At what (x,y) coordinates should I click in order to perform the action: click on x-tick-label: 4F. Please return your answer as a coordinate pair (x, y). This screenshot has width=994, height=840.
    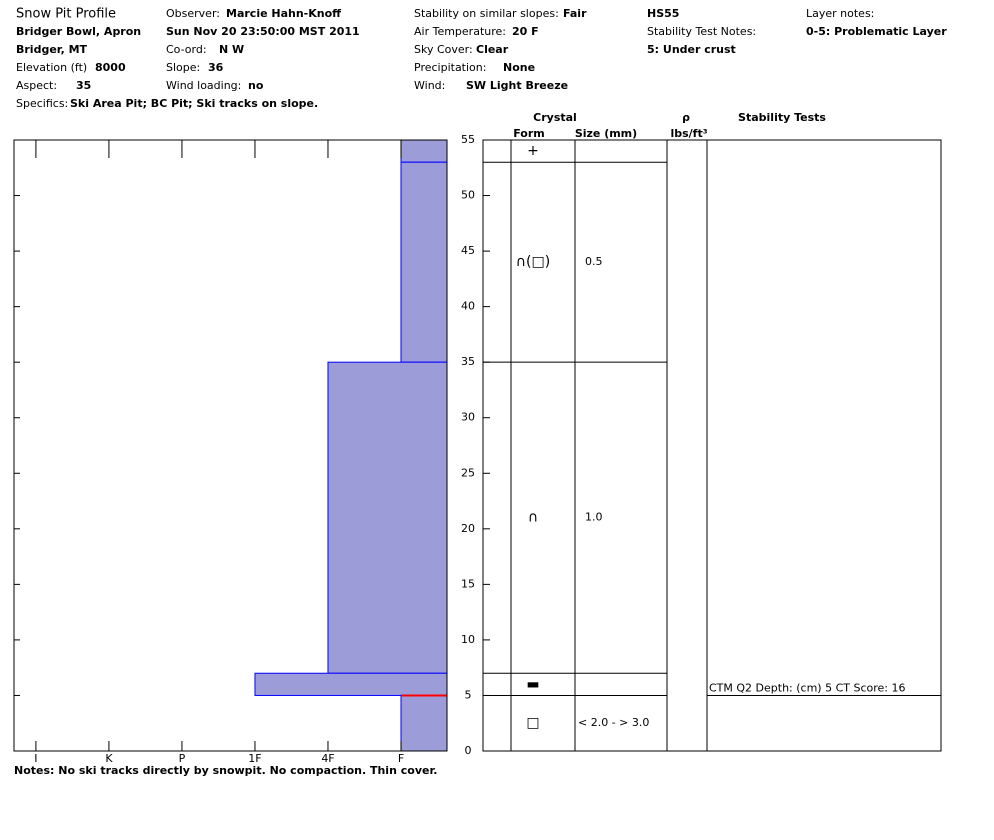
    Looking at the image, I should click on (327, 758).